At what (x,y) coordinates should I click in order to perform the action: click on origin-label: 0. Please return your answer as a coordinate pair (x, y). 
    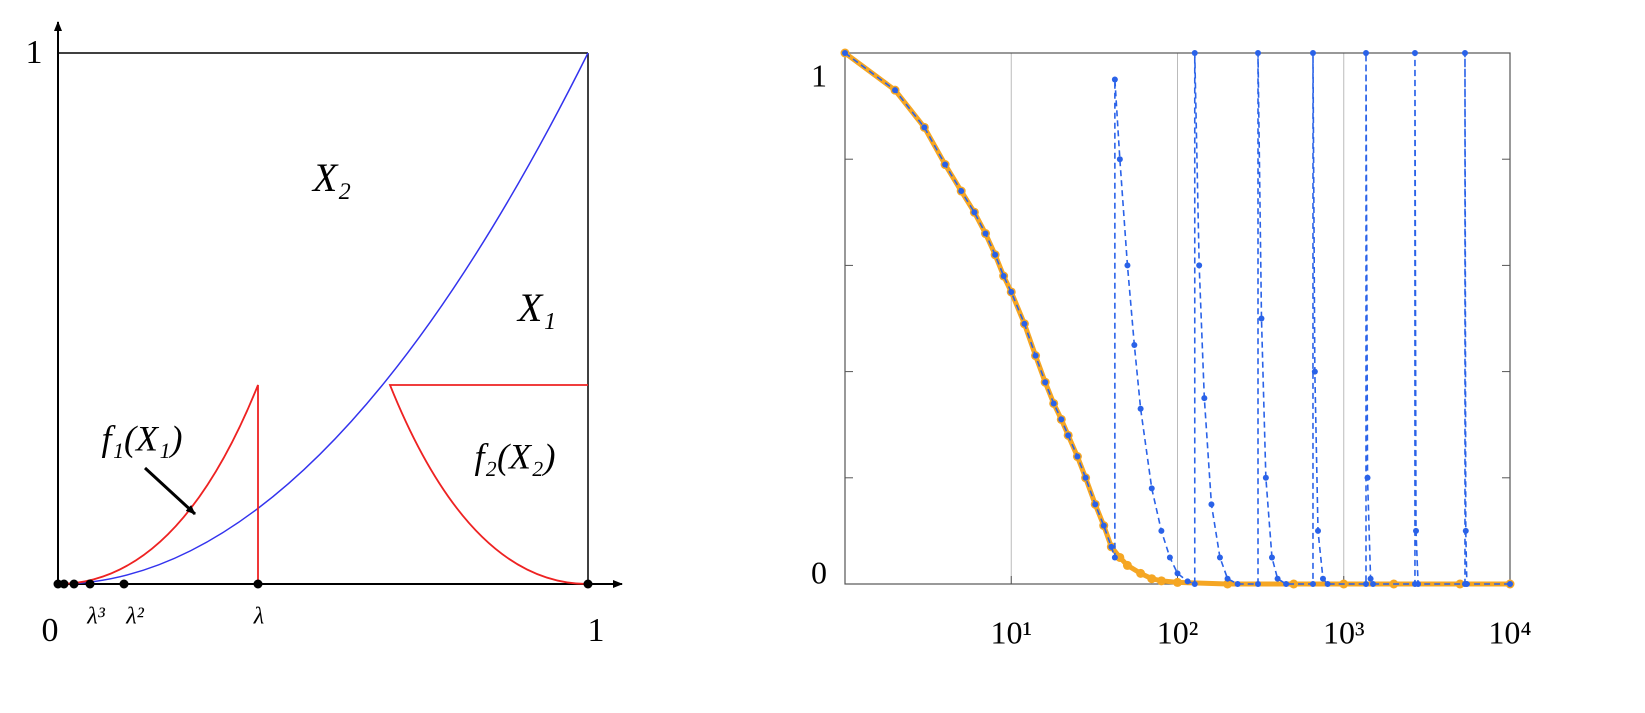
    Looking at the image, I should click on (50, 630).